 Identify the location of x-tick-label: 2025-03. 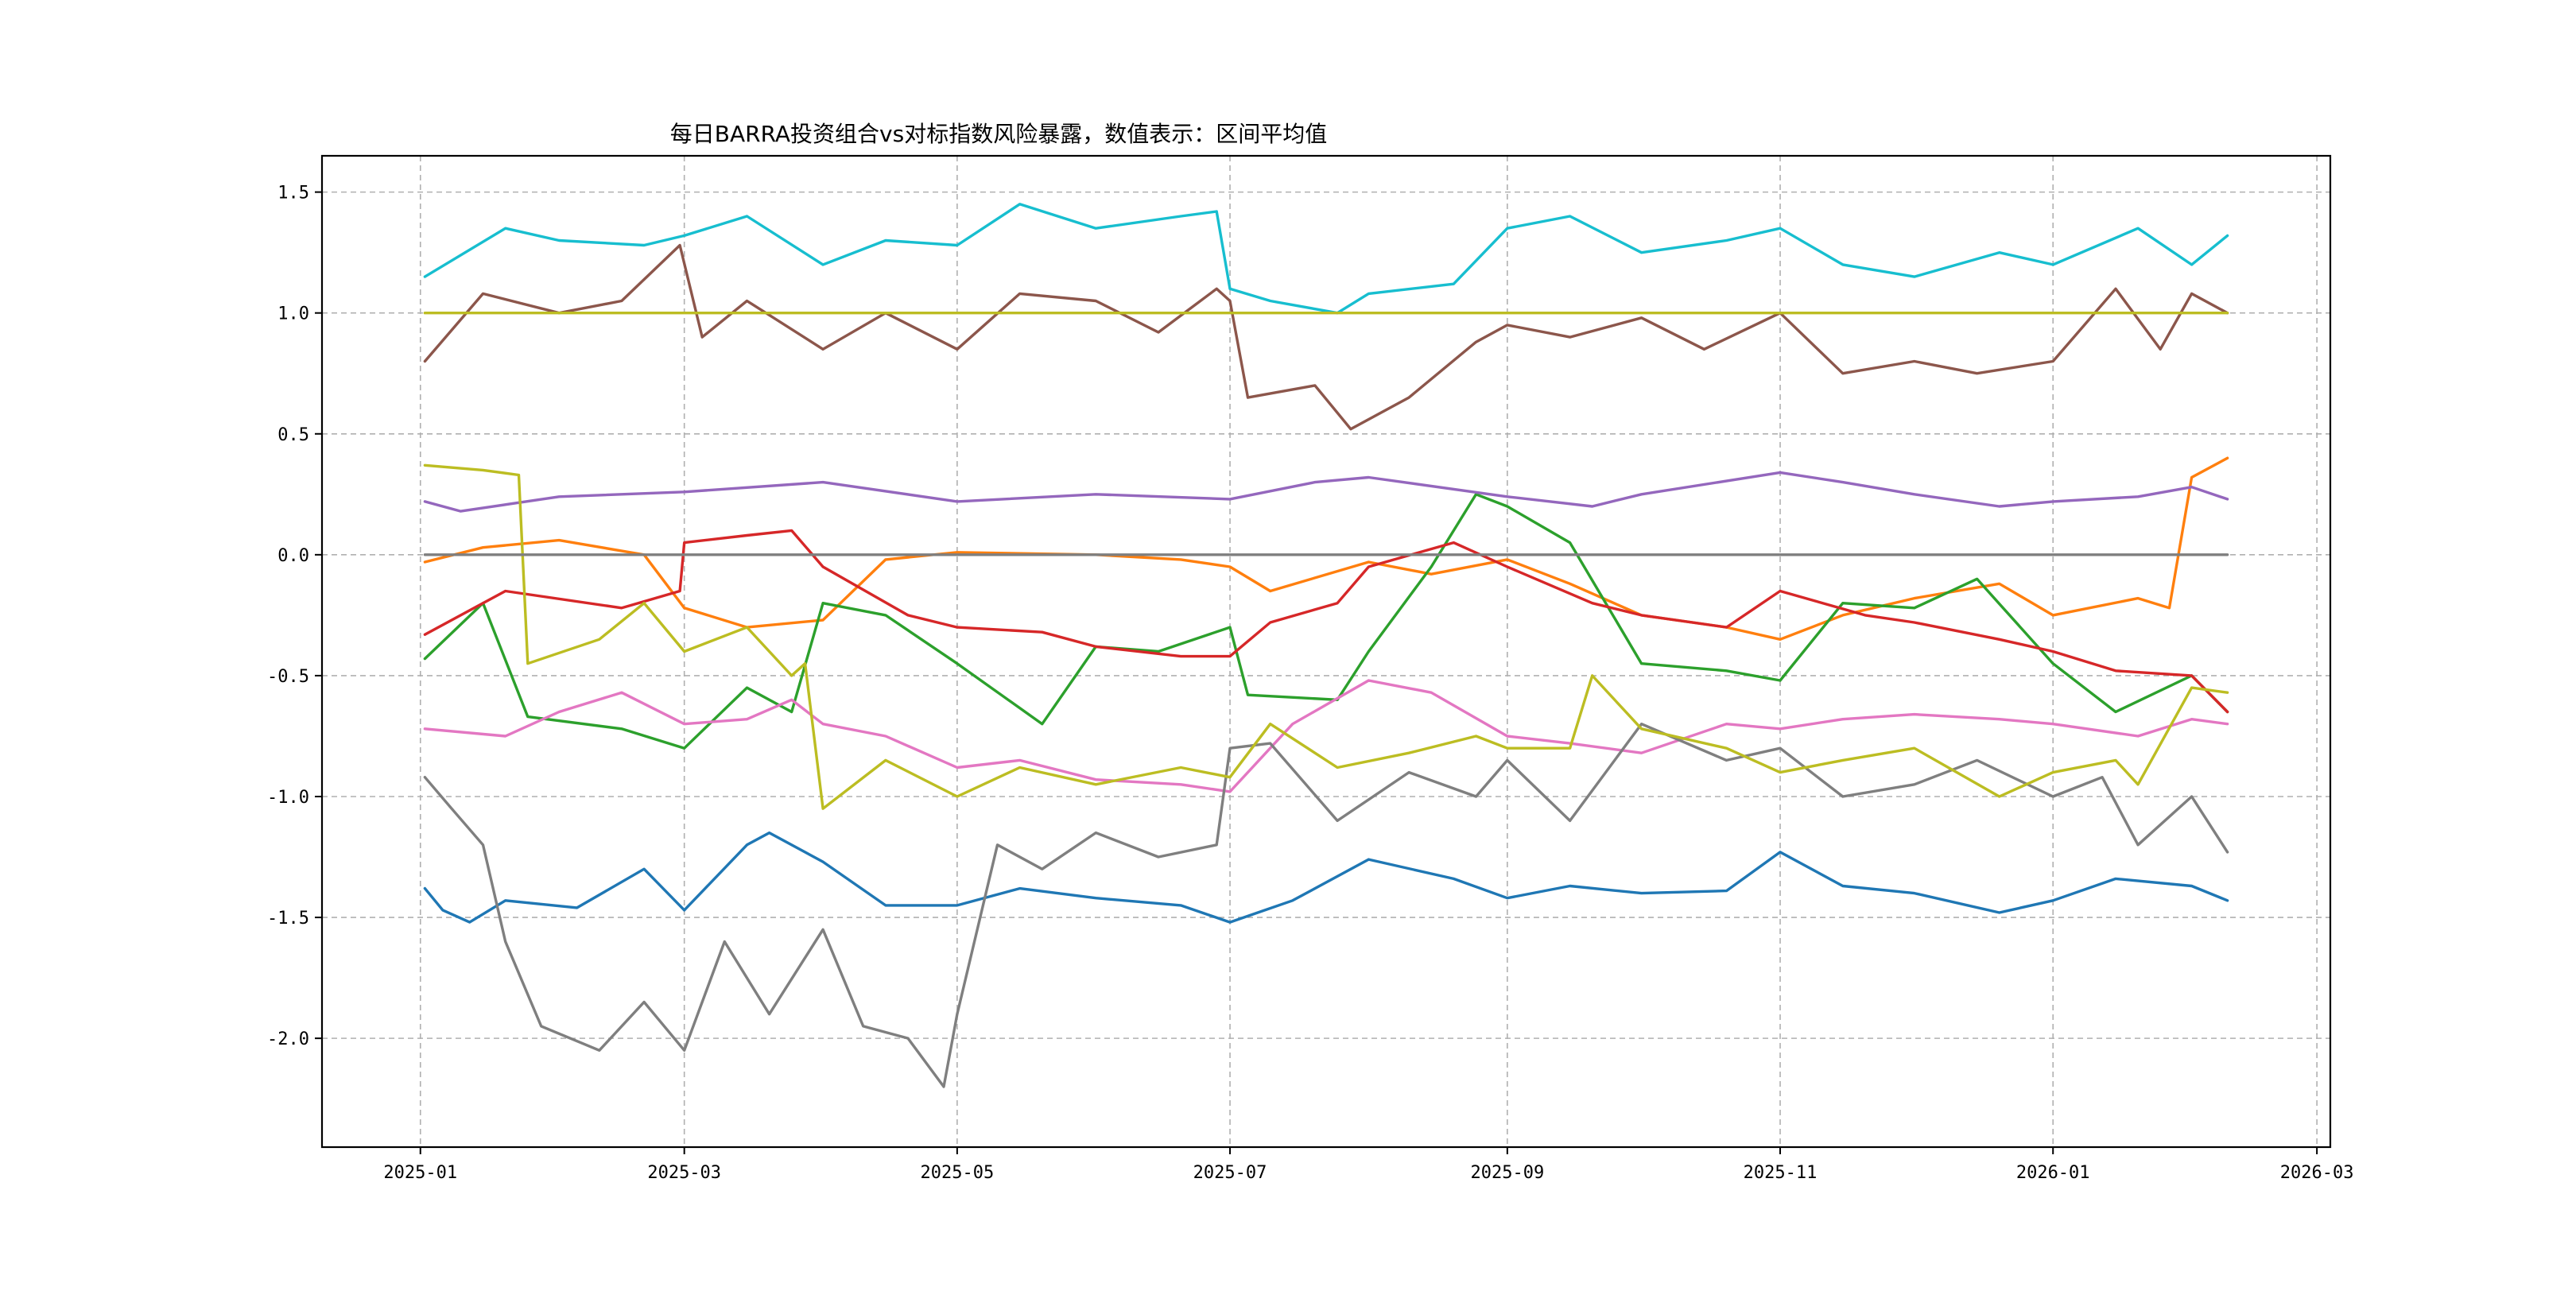
(684, 1173).